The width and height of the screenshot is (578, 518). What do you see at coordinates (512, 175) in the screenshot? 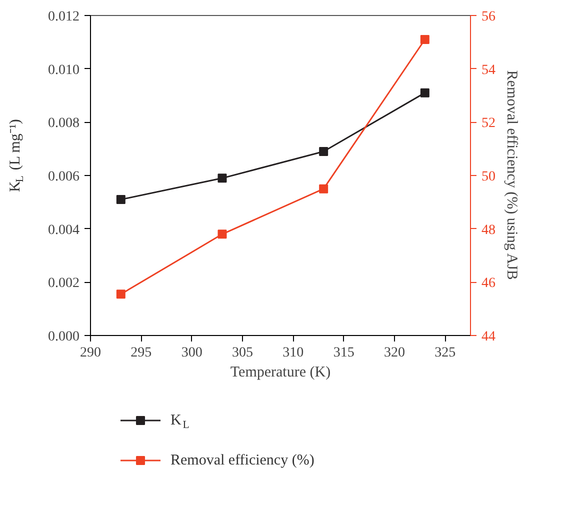
I see `y2-axis-title: Removal efficiency (%) using AJB` at bounding box center [512, 175].